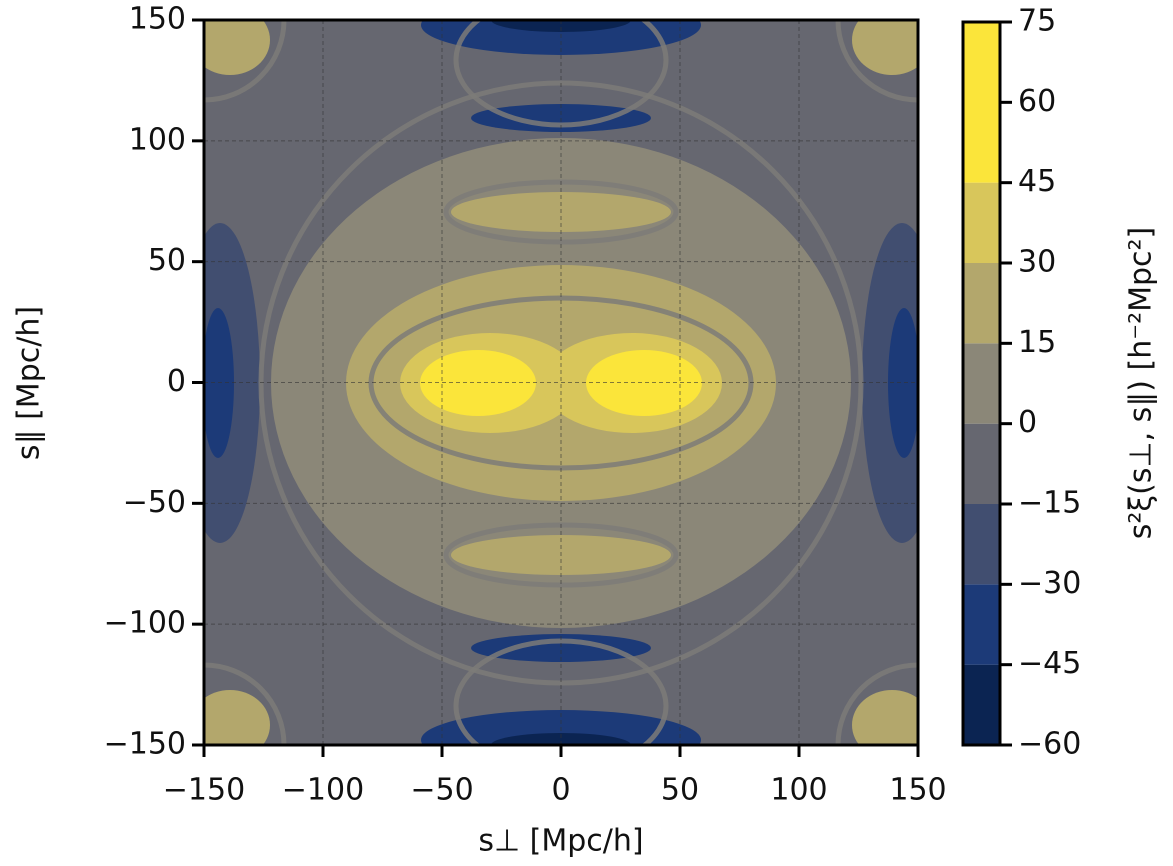 The width and height of the screenshot is (1173, 866). What do you see at coordinates (1037, 342) in the screenshot?
I see `colorbar-tick-label: 15` at bounding box center [1037, 342].